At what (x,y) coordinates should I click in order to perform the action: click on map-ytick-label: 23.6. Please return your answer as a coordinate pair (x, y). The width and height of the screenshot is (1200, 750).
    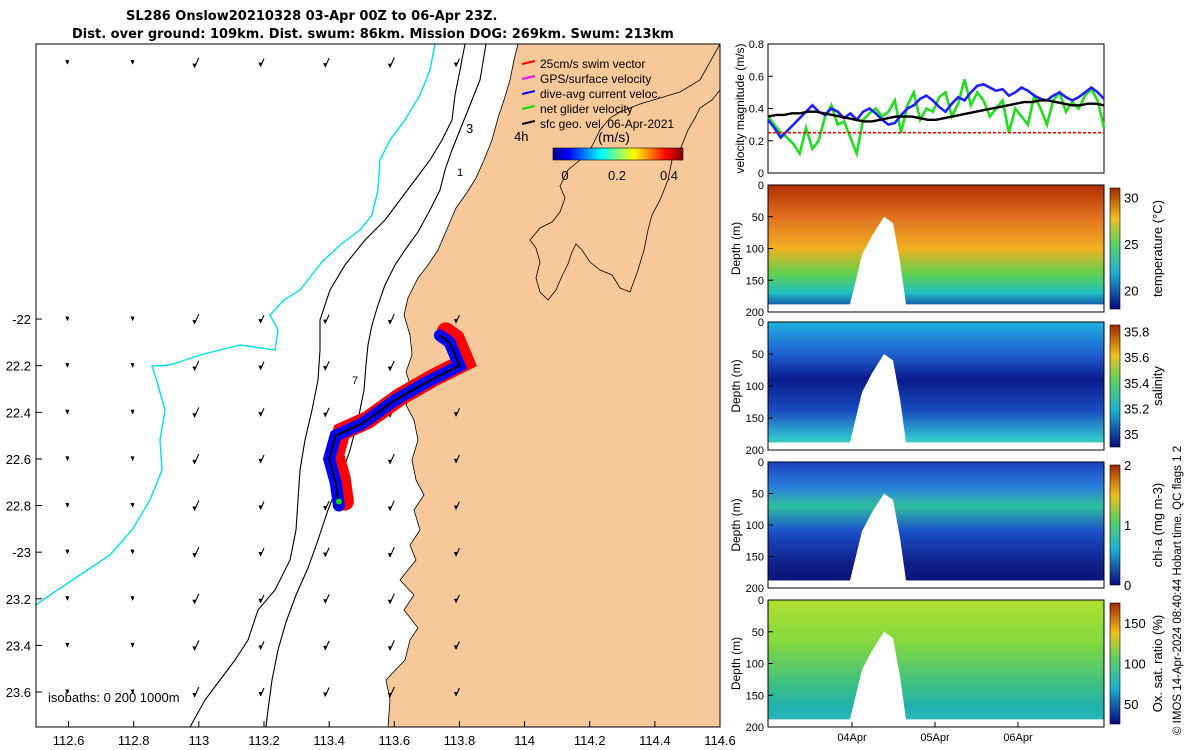
    Looking at the image, I should click on (18, 692).